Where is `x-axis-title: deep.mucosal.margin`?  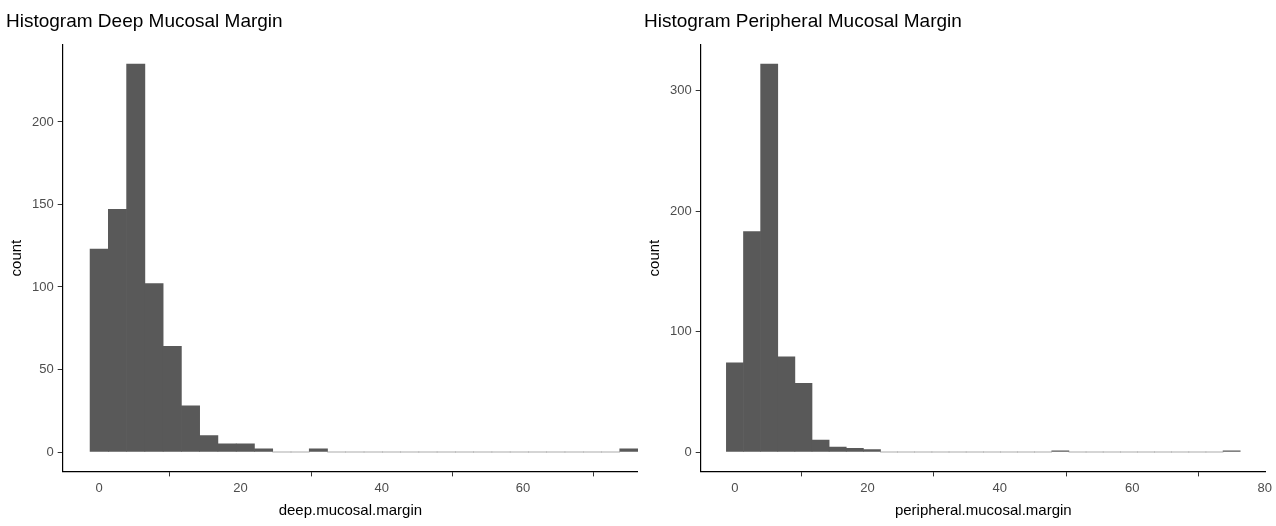
x-axis-title: deep.mucosal.margin is located at coordinates (350, 510).